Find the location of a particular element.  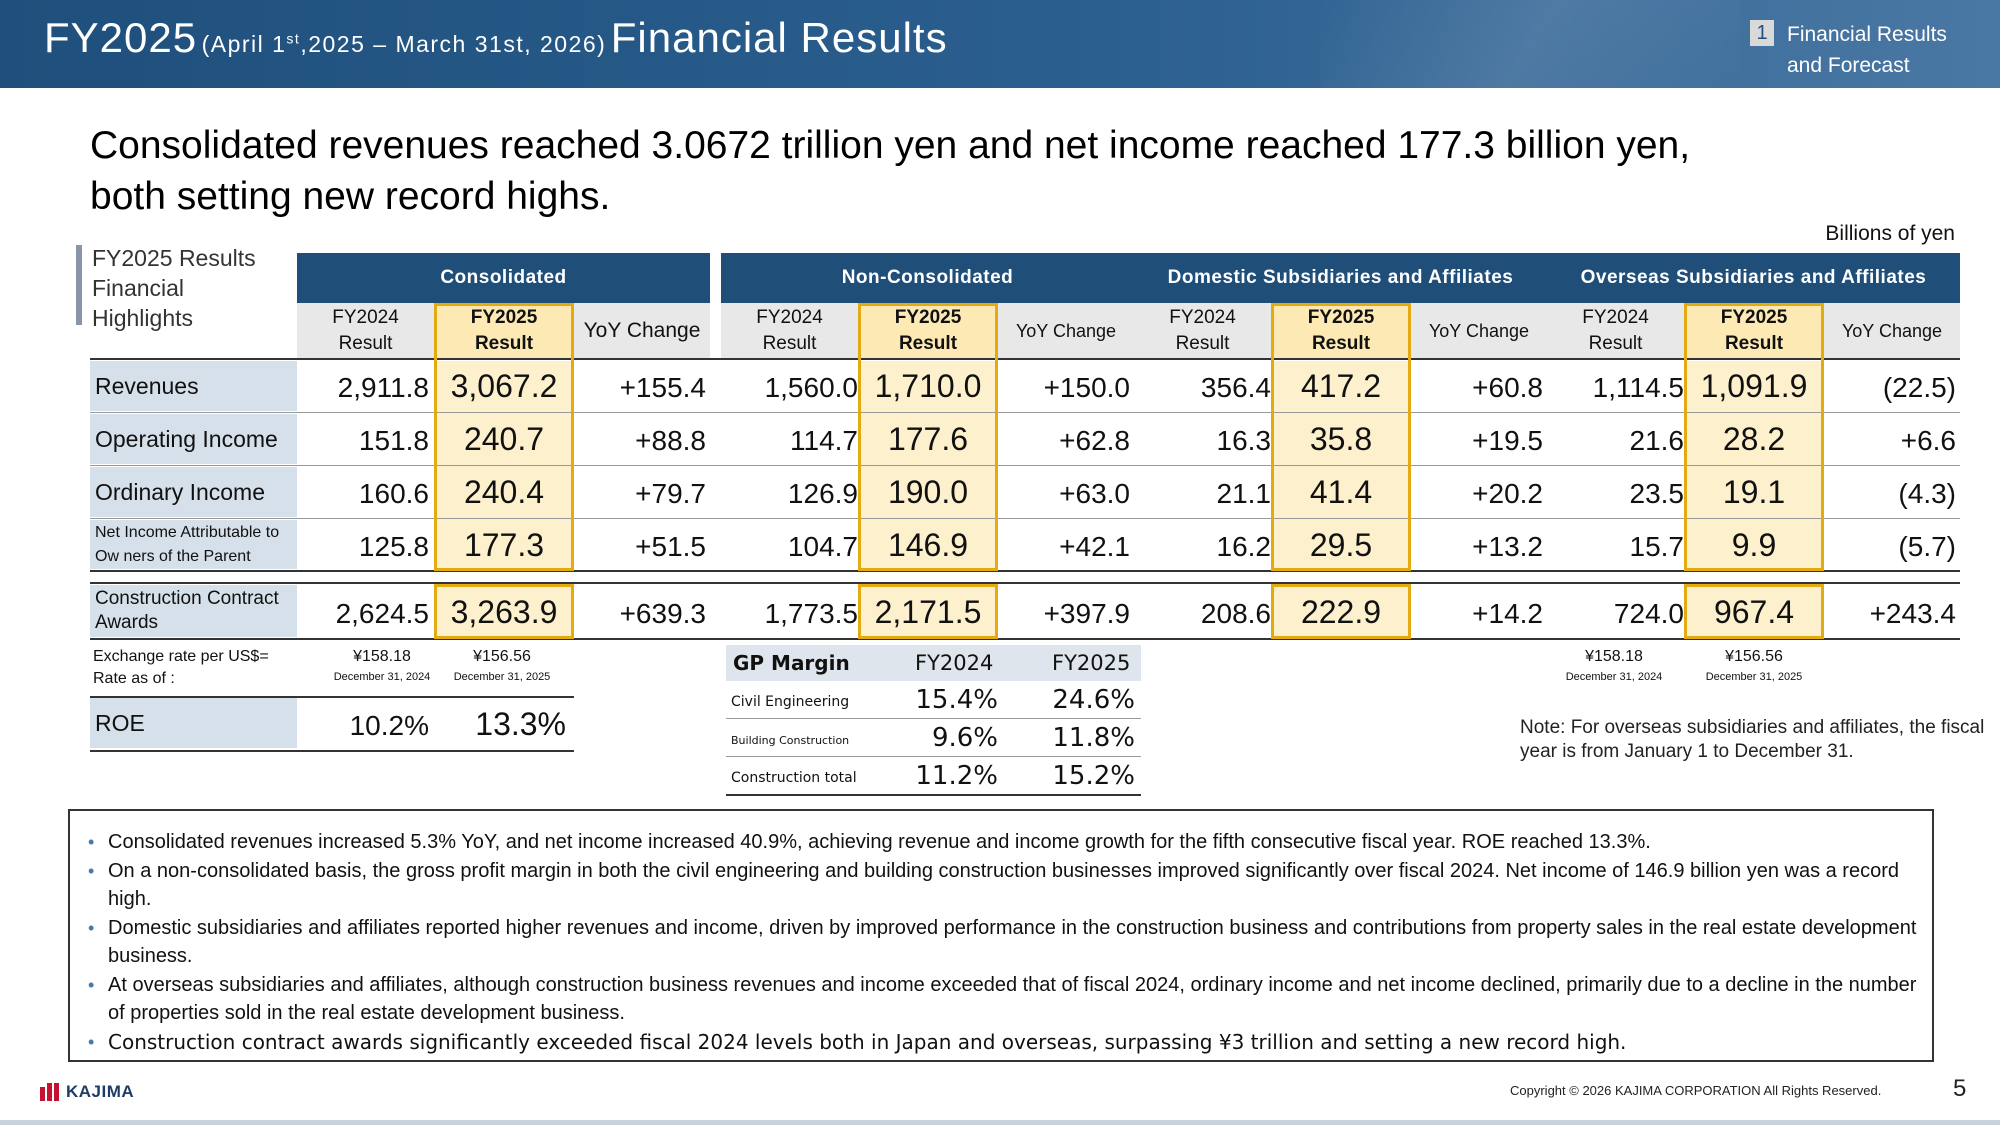

table-cell: 3,263.9 is located at coordinates (504, 612).